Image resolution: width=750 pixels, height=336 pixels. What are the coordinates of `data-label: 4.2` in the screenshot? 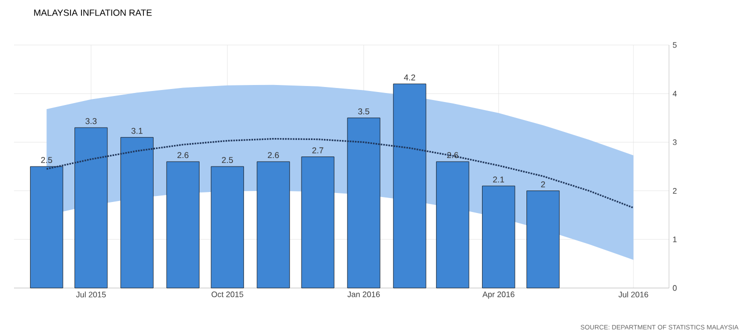 It's located at (410, 77).